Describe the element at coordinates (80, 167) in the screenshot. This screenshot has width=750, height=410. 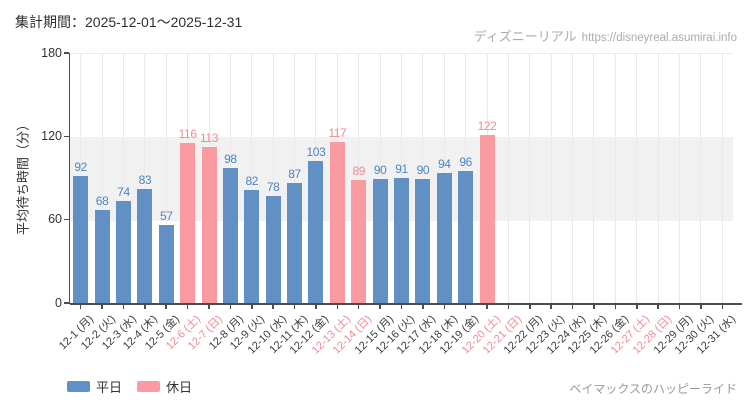
I see `bar-value-label: 92` at that location.